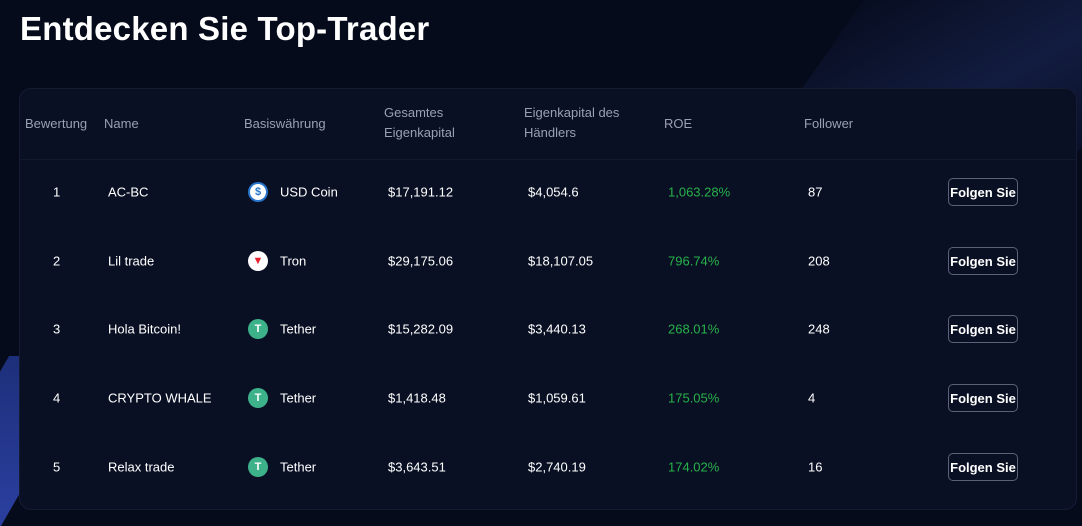  I want to click on followers-cell: 16, so click(815, 467).